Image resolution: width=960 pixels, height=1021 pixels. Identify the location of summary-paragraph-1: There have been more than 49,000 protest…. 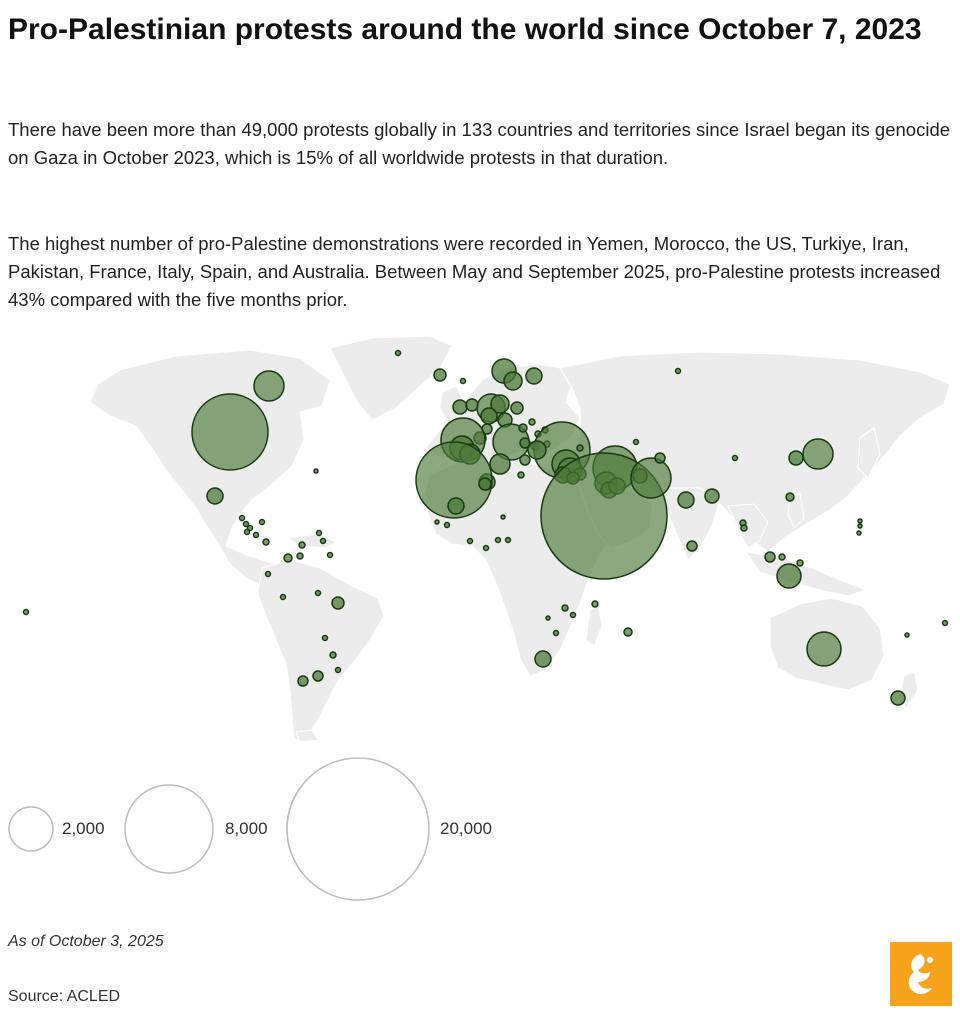
(479, 143).